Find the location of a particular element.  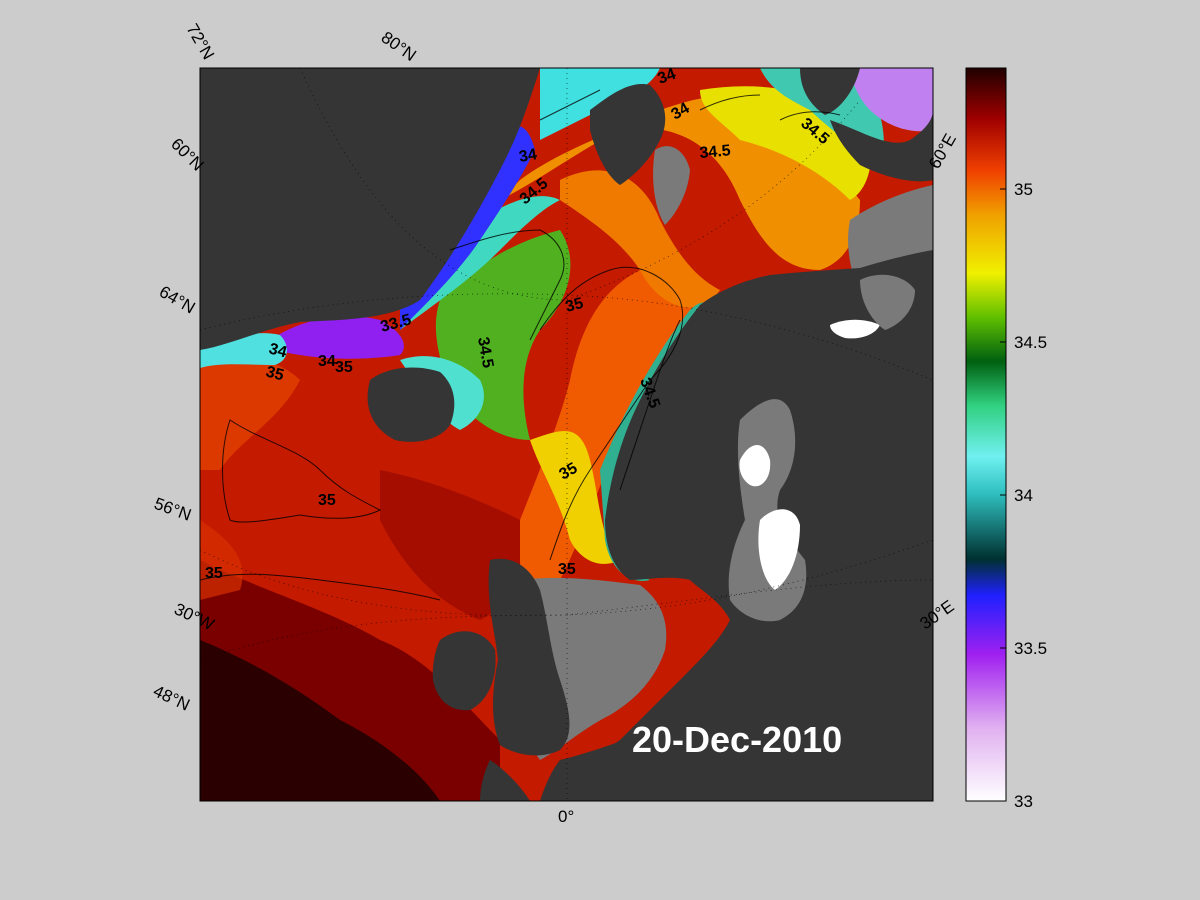

colorbar: 35 34.5 34 33.5 33 is located at coordinates (1006, 439).